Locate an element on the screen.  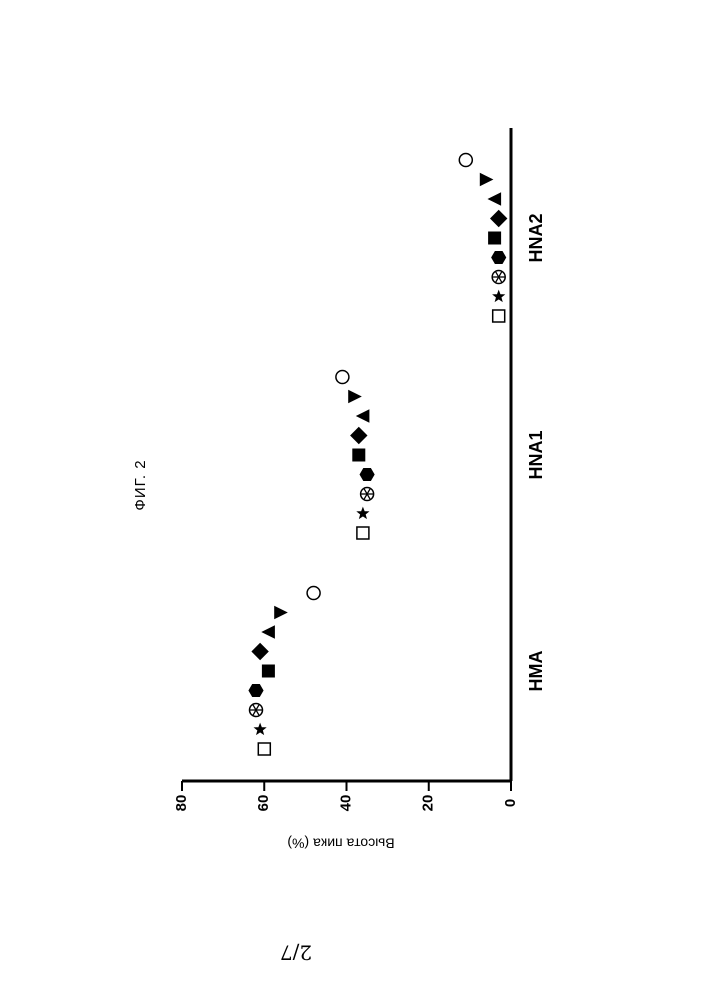
y-tick-label: 0 is located at coordinates (510, 803).